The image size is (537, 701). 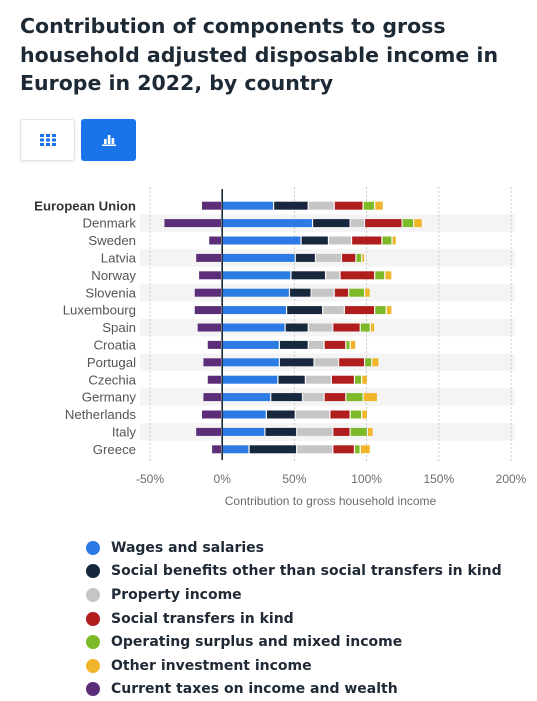 I want to click on legend-item: Other investment income, so click(x=294, y=666).